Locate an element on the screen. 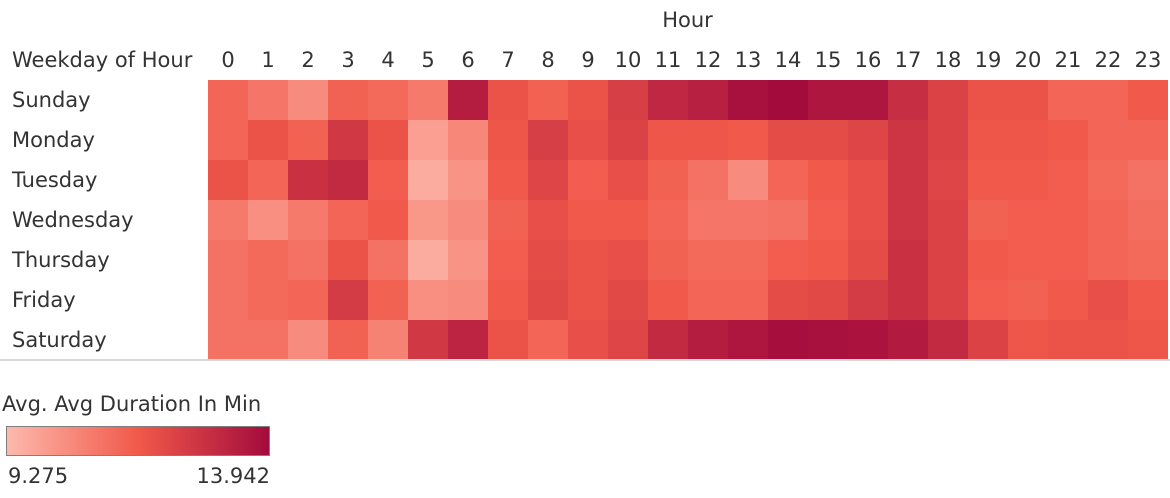  row-axis-title: Weekday of Hour is located at coordinates (102, 60).